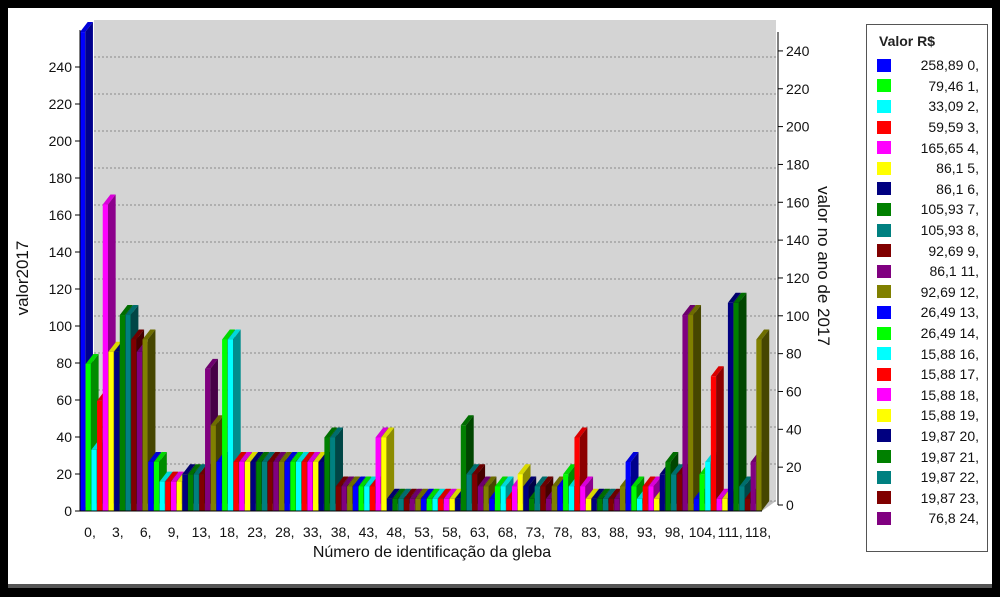  I want to click on y2-tick-label: 40, so click(794, 429).